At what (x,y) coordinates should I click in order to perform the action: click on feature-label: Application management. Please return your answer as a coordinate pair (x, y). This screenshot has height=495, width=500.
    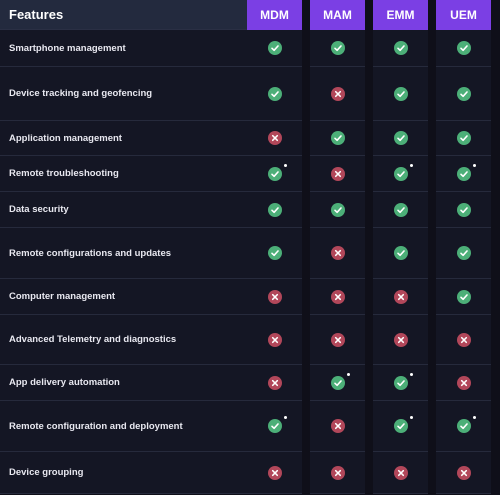
    Looking at the image, I should click on (123, 138).